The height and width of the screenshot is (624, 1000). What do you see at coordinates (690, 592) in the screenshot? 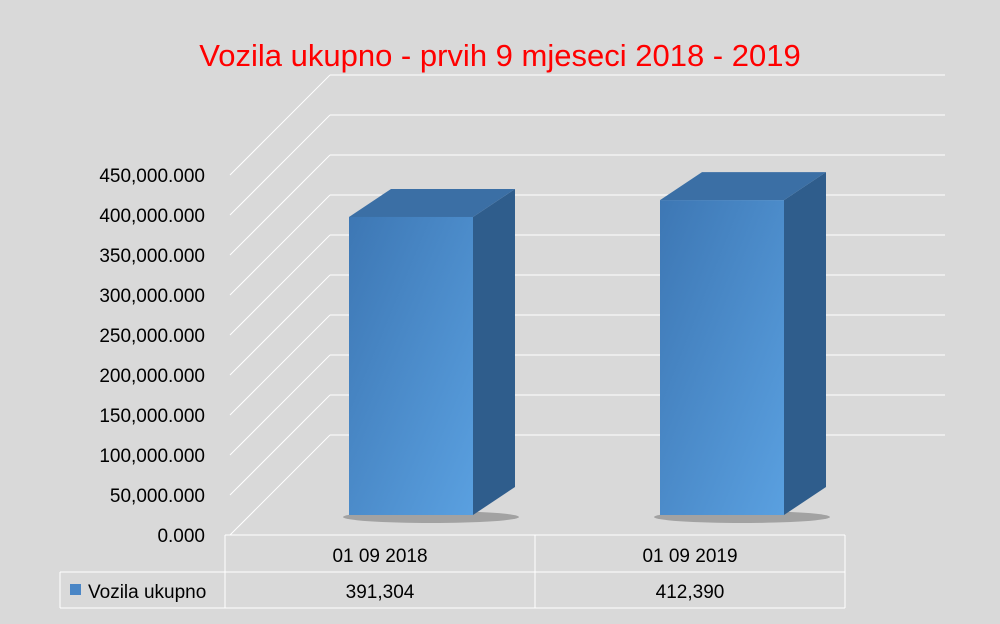
I see `data-table-value: 412,390` at bounding box center [690, 592].